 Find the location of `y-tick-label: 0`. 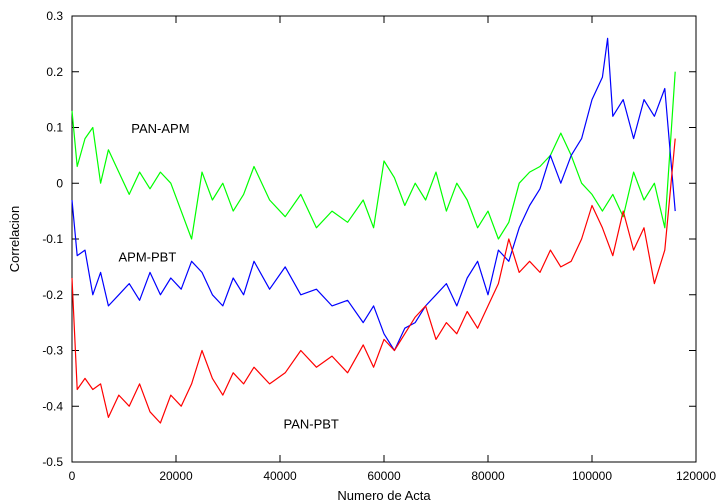

y-tick-label: 0 is located at coordinates (59, 183).